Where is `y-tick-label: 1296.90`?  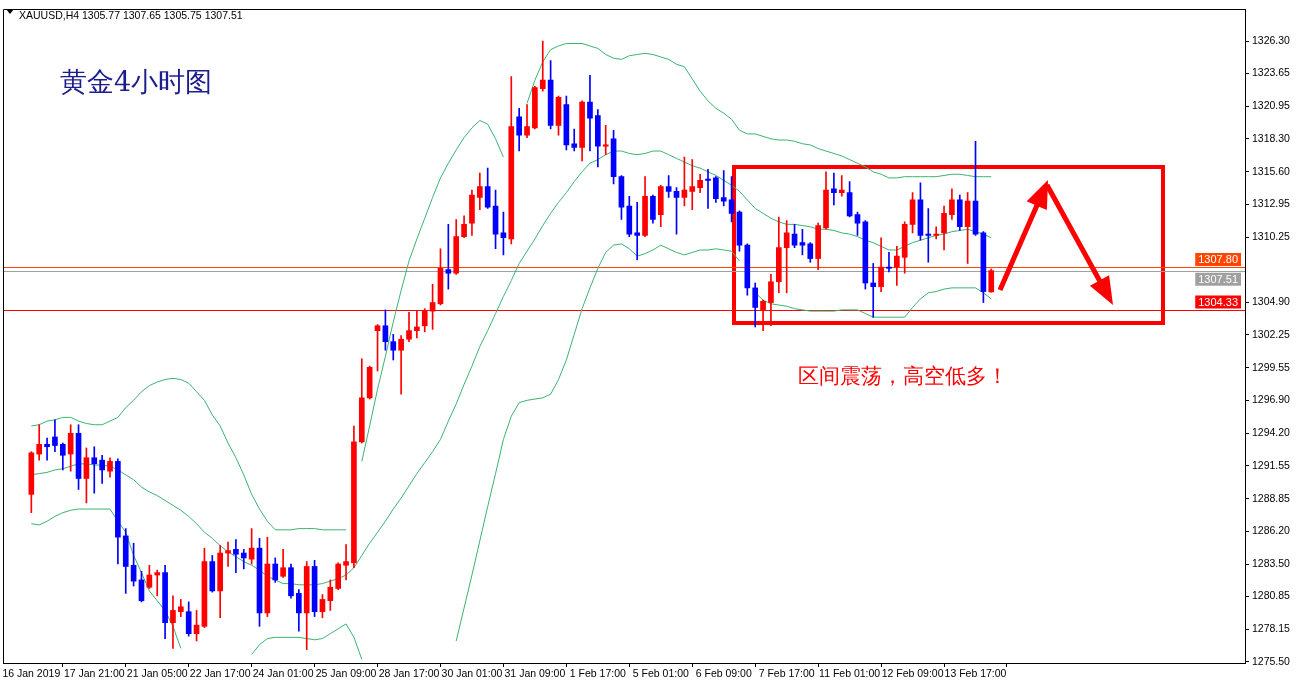 y-tick-label: 1296.90 is located at coordinates (1271, 399).